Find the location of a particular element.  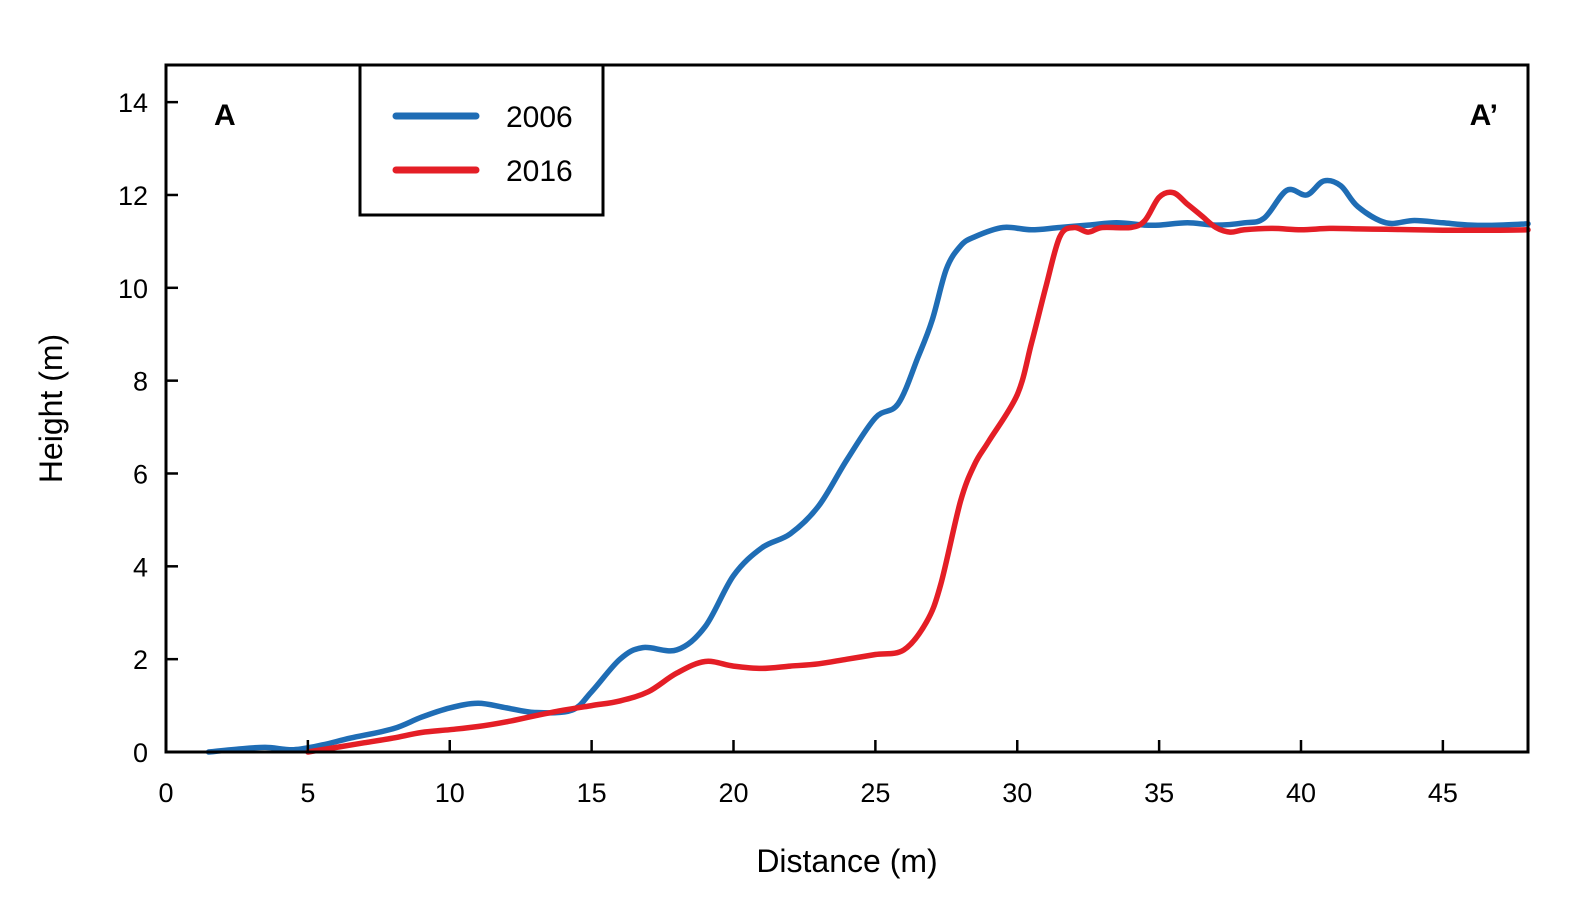

section-start-label: A is located at coordinates (225, 115).